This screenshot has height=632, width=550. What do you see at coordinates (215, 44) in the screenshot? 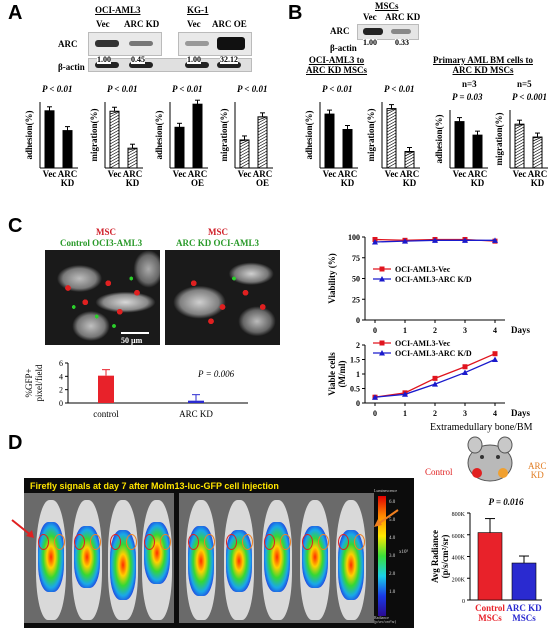
I see `western-blot-a2` at bounding box center [215, 44].